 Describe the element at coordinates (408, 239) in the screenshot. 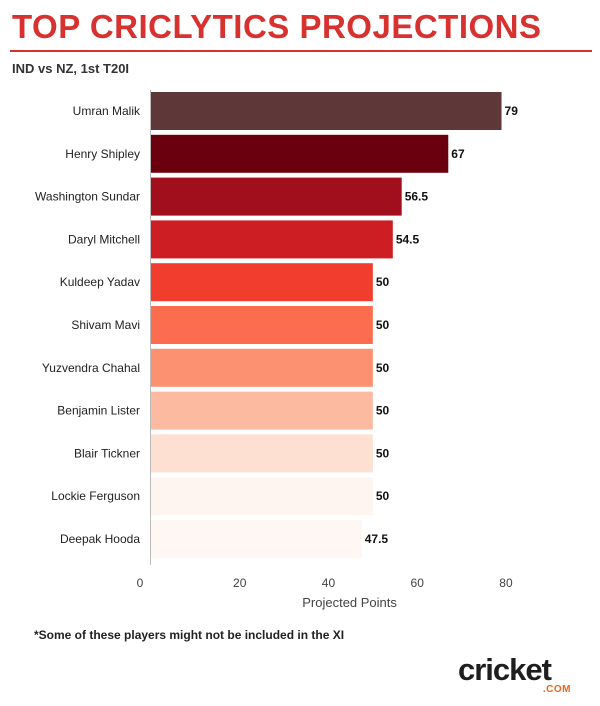

I see `data-label: 54.5` at that location.